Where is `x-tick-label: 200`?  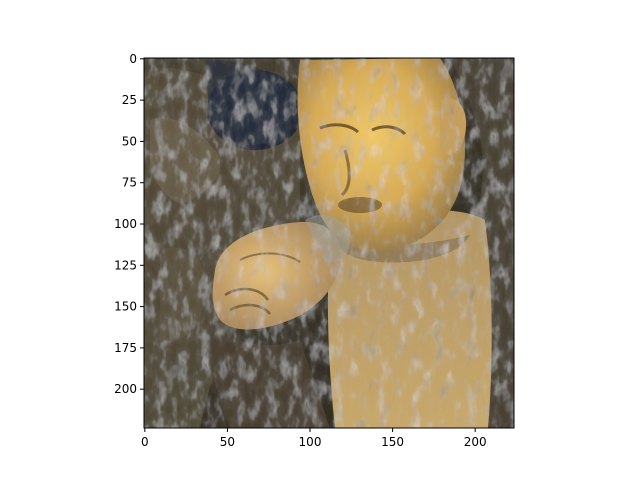
x-tick-label: 200 is located at coordinates (475, 442).